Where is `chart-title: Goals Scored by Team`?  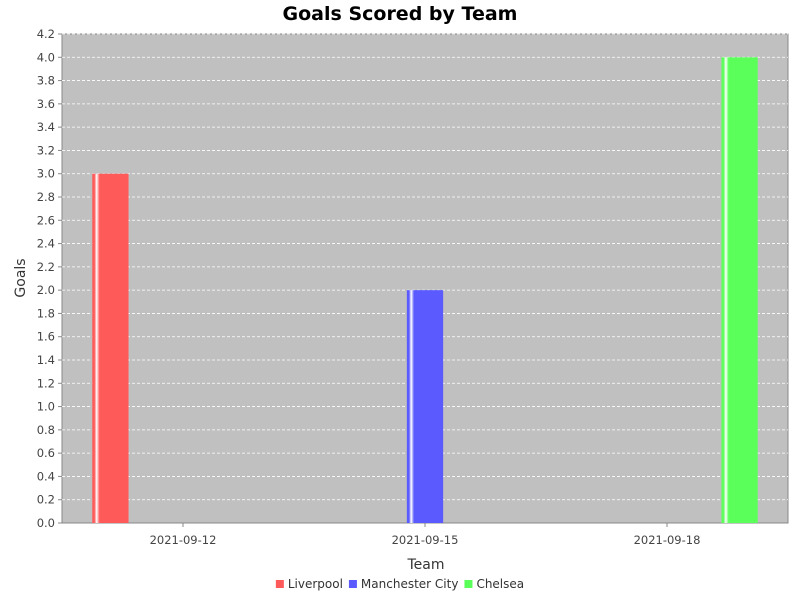
chart-title: Goals Scored by Team is located at coordinates (400, 14).